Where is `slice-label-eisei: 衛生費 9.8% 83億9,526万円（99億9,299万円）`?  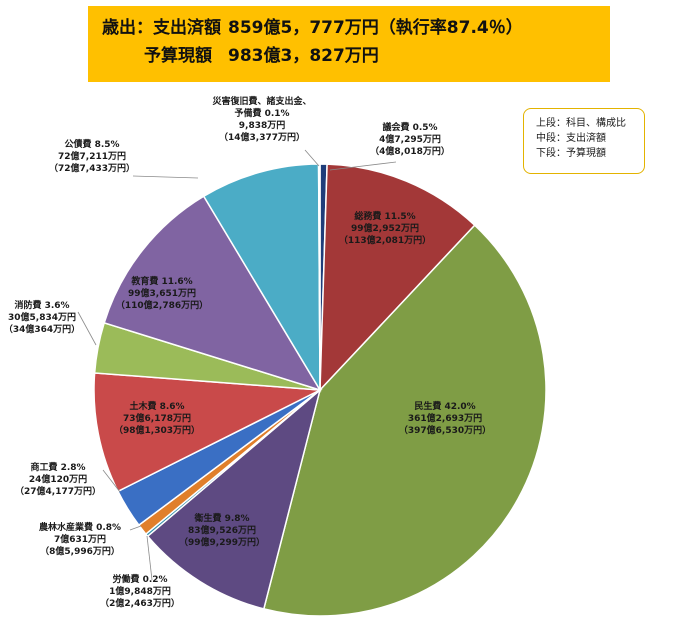
slice-label-eisei: 衛生費 9.8% 83億9,526万円（99億9,299万円） is located at coordinates (222, 530).